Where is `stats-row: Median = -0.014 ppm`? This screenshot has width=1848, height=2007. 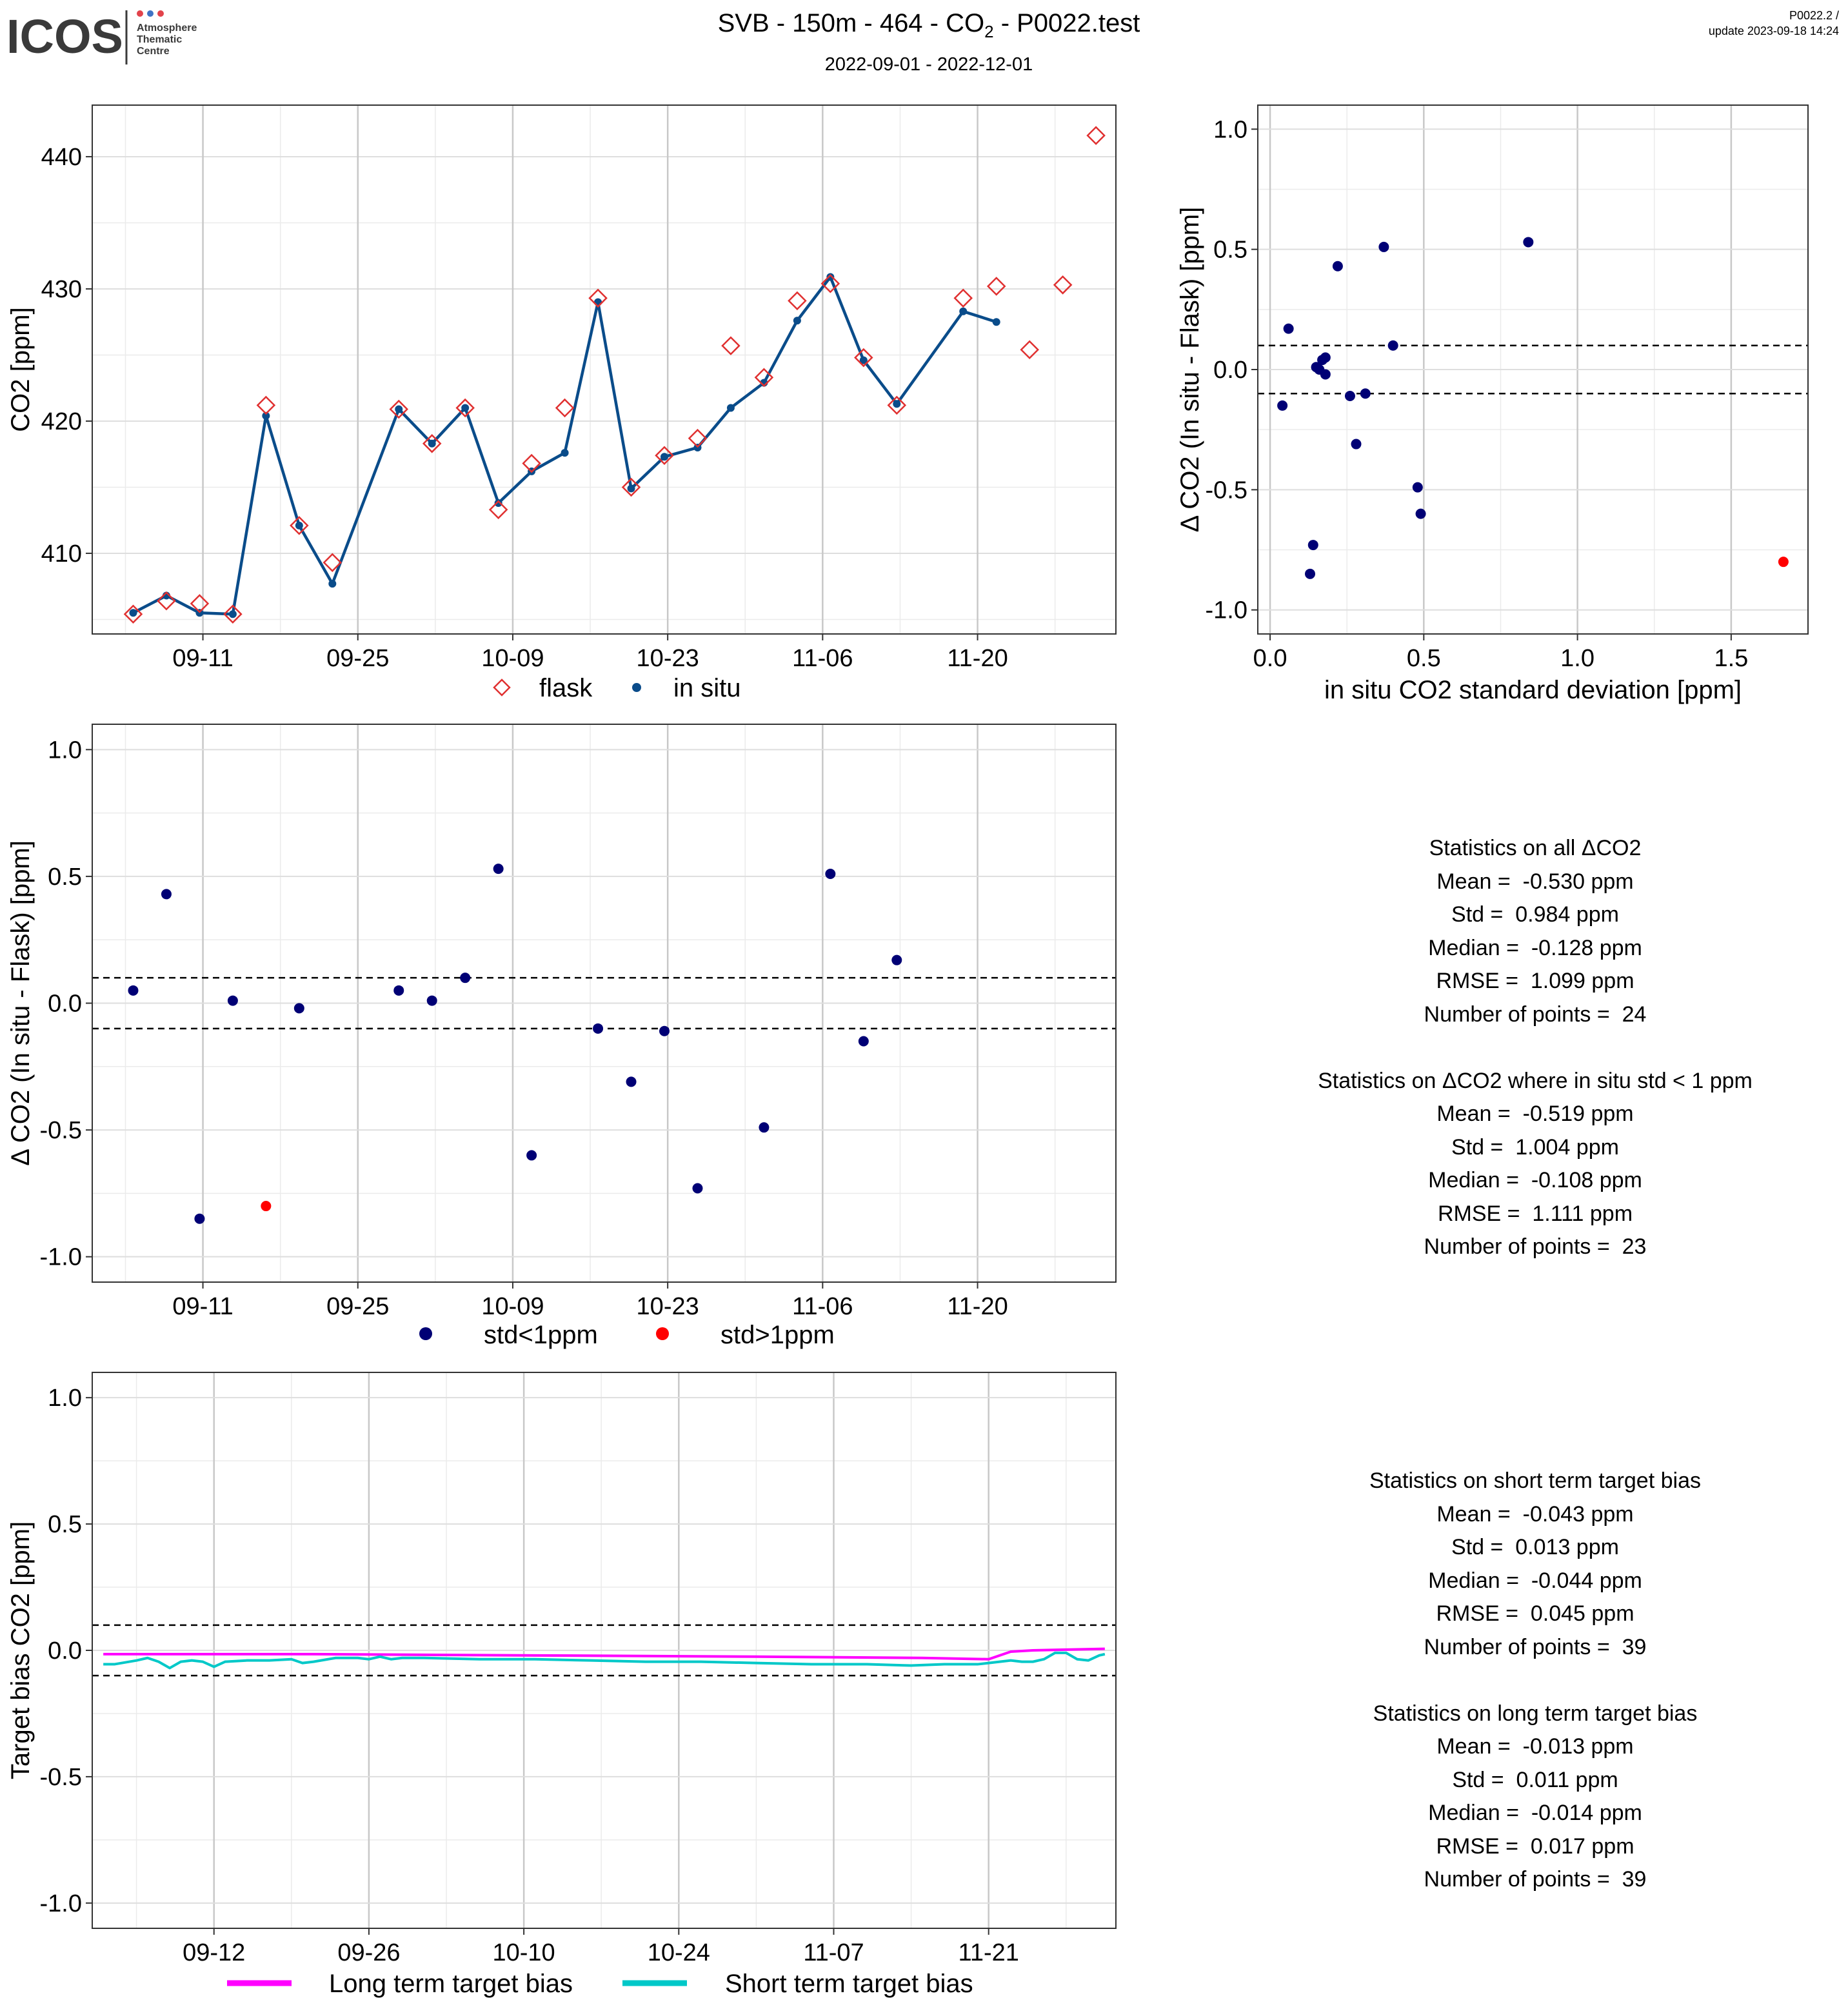 stats-row: Median = -0.014 ppm is located at coordinates (1535, 1813).